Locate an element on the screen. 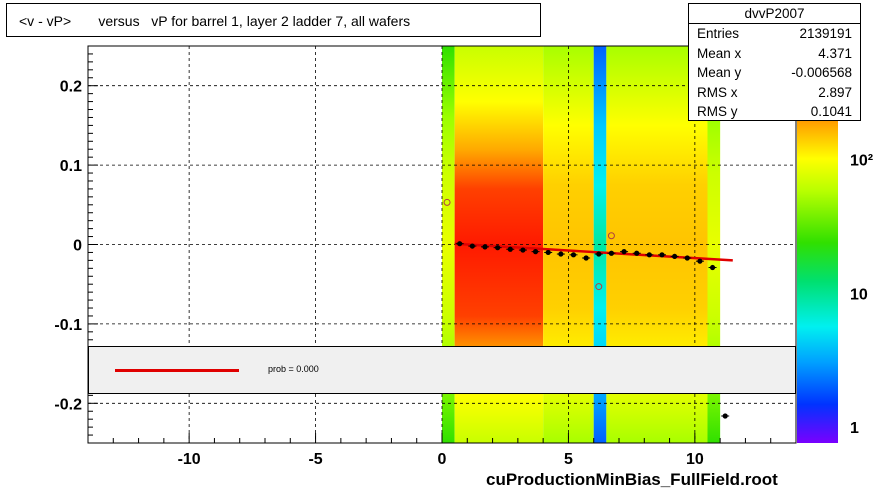 Image resolution: width=883 pixels, height=494 pixels. fit-legend-label: prob = 0.000 is located at coordinates (293, 369).